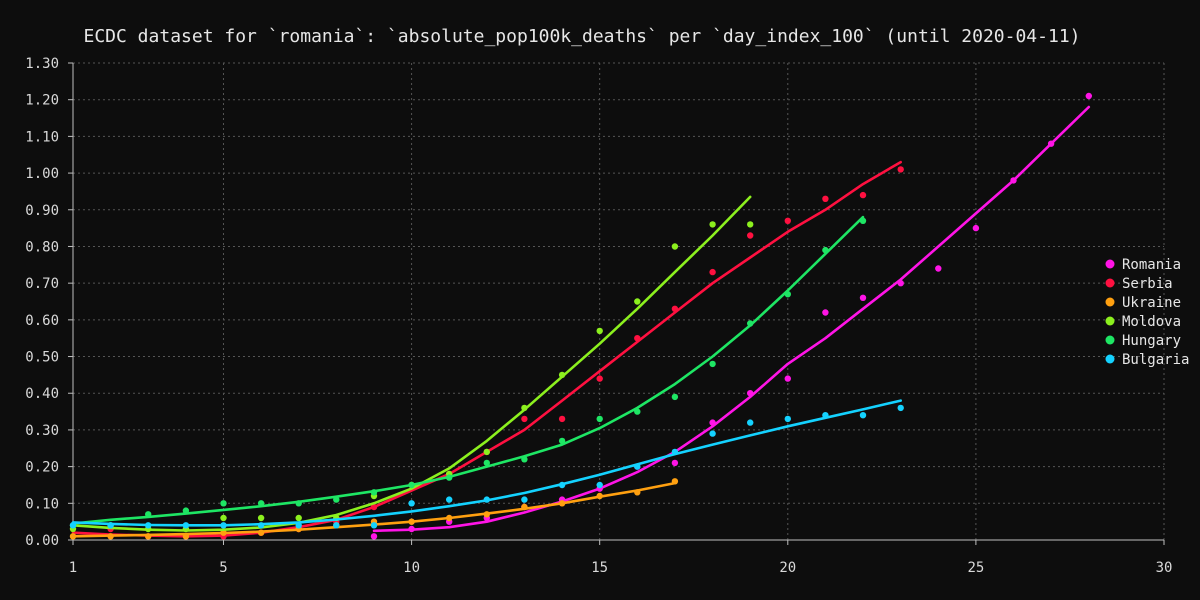 Image resolution: width=1200 pixels, height=600 pixels. Describe the element at coordinates (1155, 360) in the screenshot. I see `legend-label: Bulgaria` at that location.